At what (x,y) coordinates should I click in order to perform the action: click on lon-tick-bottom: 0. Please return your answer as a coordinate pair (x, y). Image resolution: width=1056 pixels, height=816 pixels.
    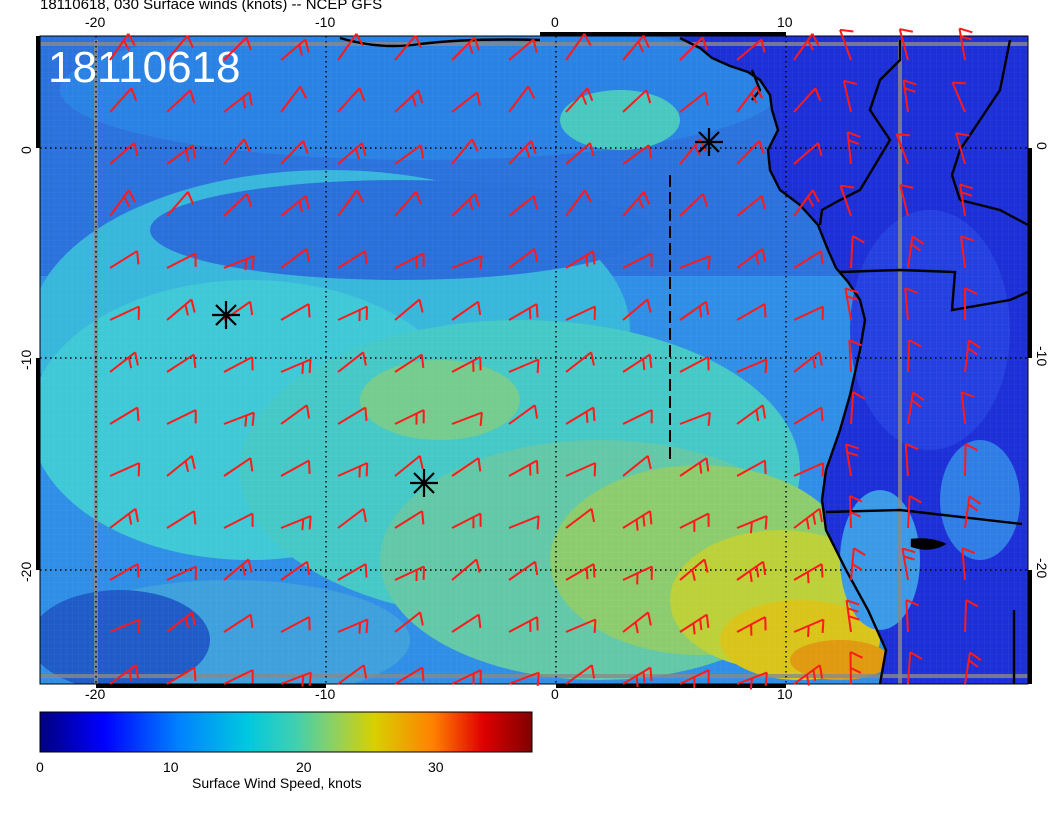
    Looking at the image, I should click on (555, 694).